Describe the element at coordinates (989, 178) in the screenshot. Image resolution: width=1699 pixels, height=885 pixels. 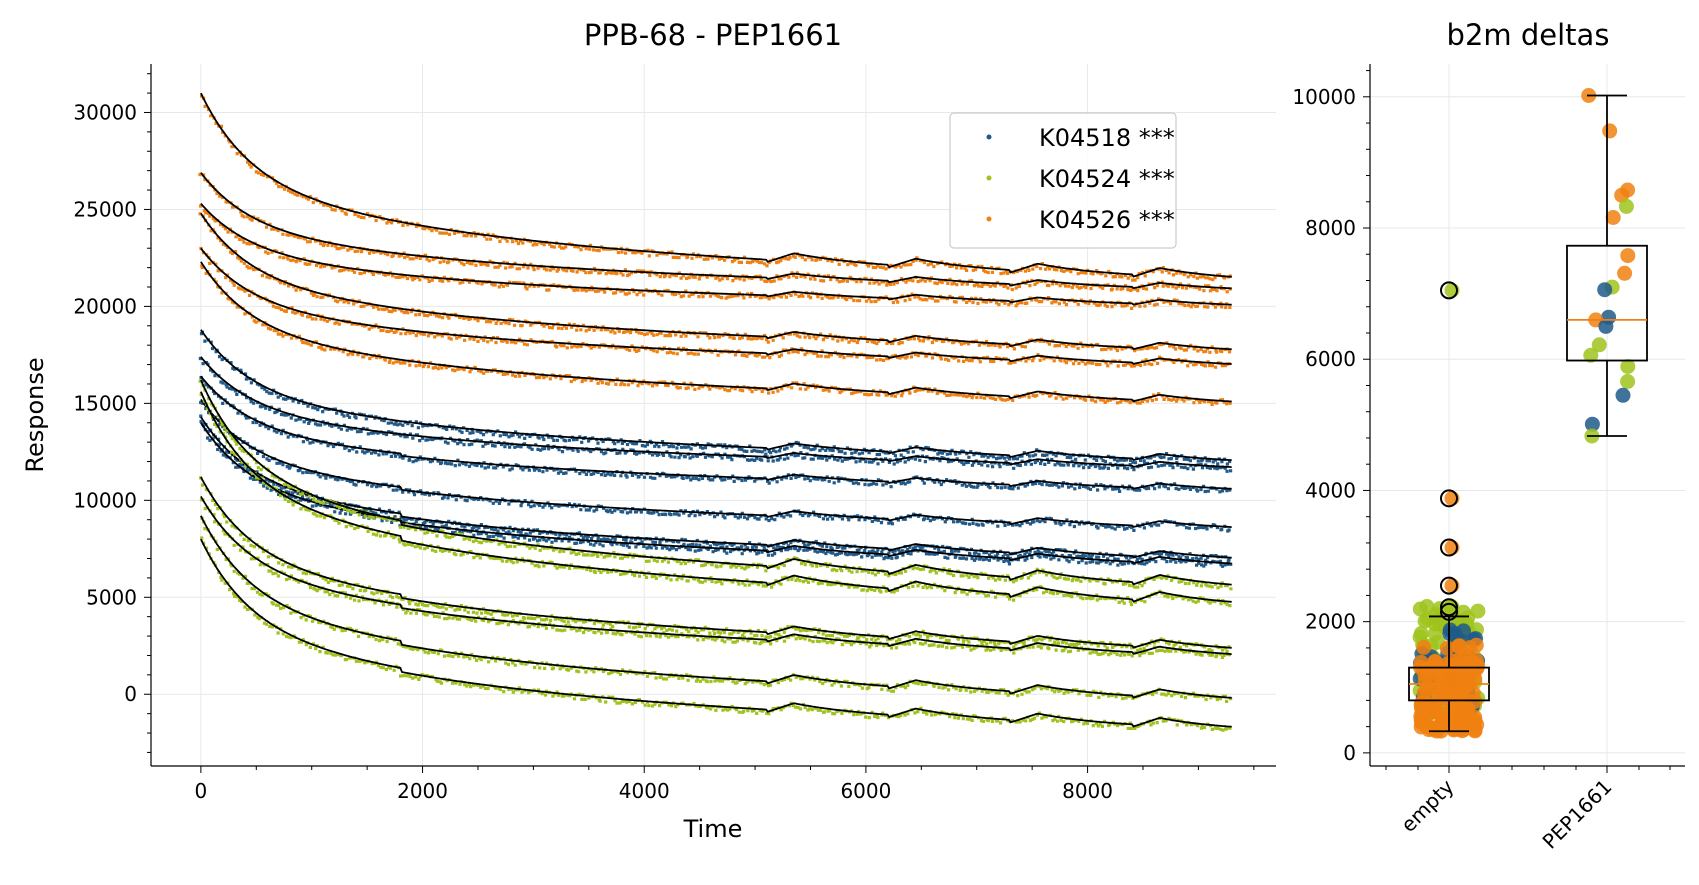
I see `legend-marker-k04524` at that location.